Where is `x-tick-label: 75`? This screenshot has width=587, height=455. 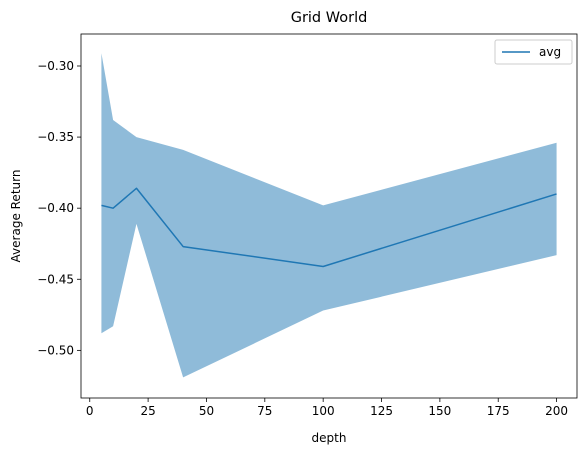 x-tick-label: 75 is located at coordinates (264, 411).